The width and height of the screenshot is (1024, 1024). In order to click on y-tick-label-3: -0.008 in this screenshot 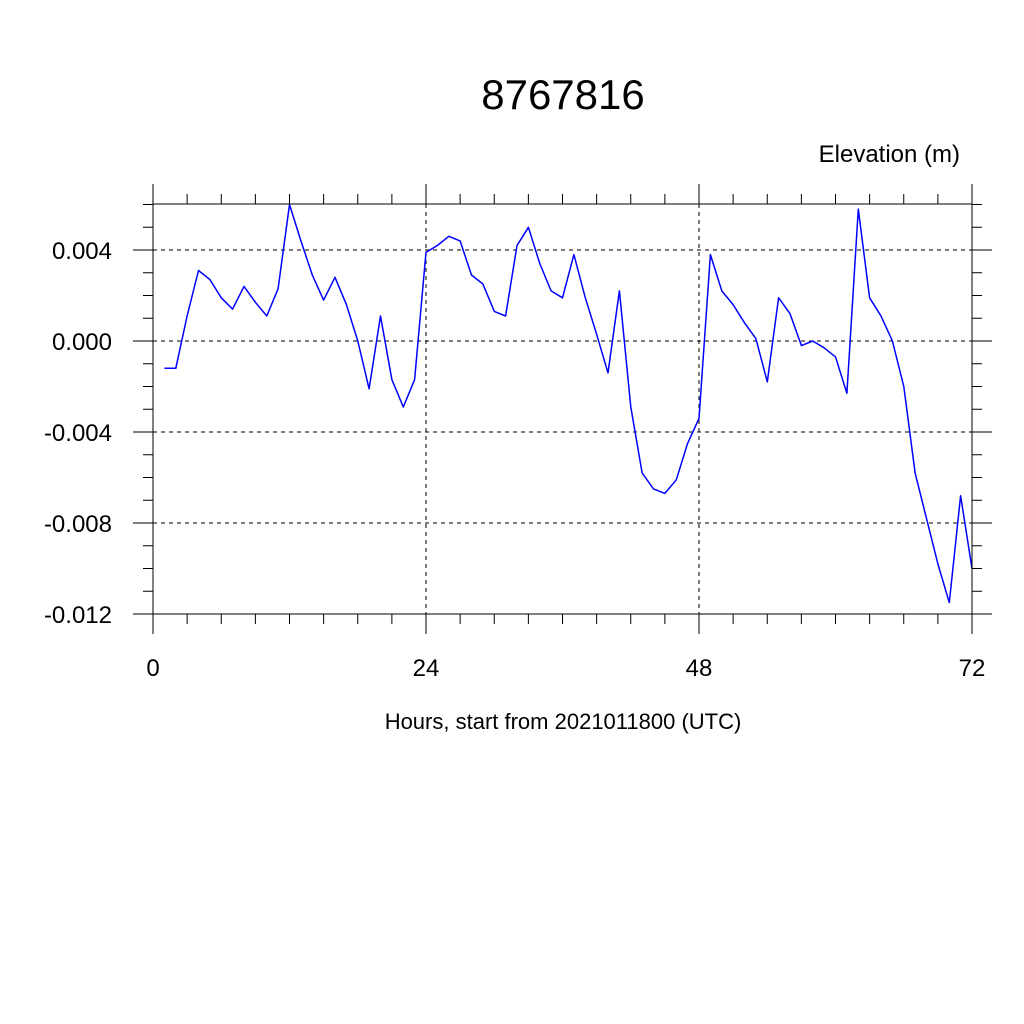, I will do `click(78, 524)`.